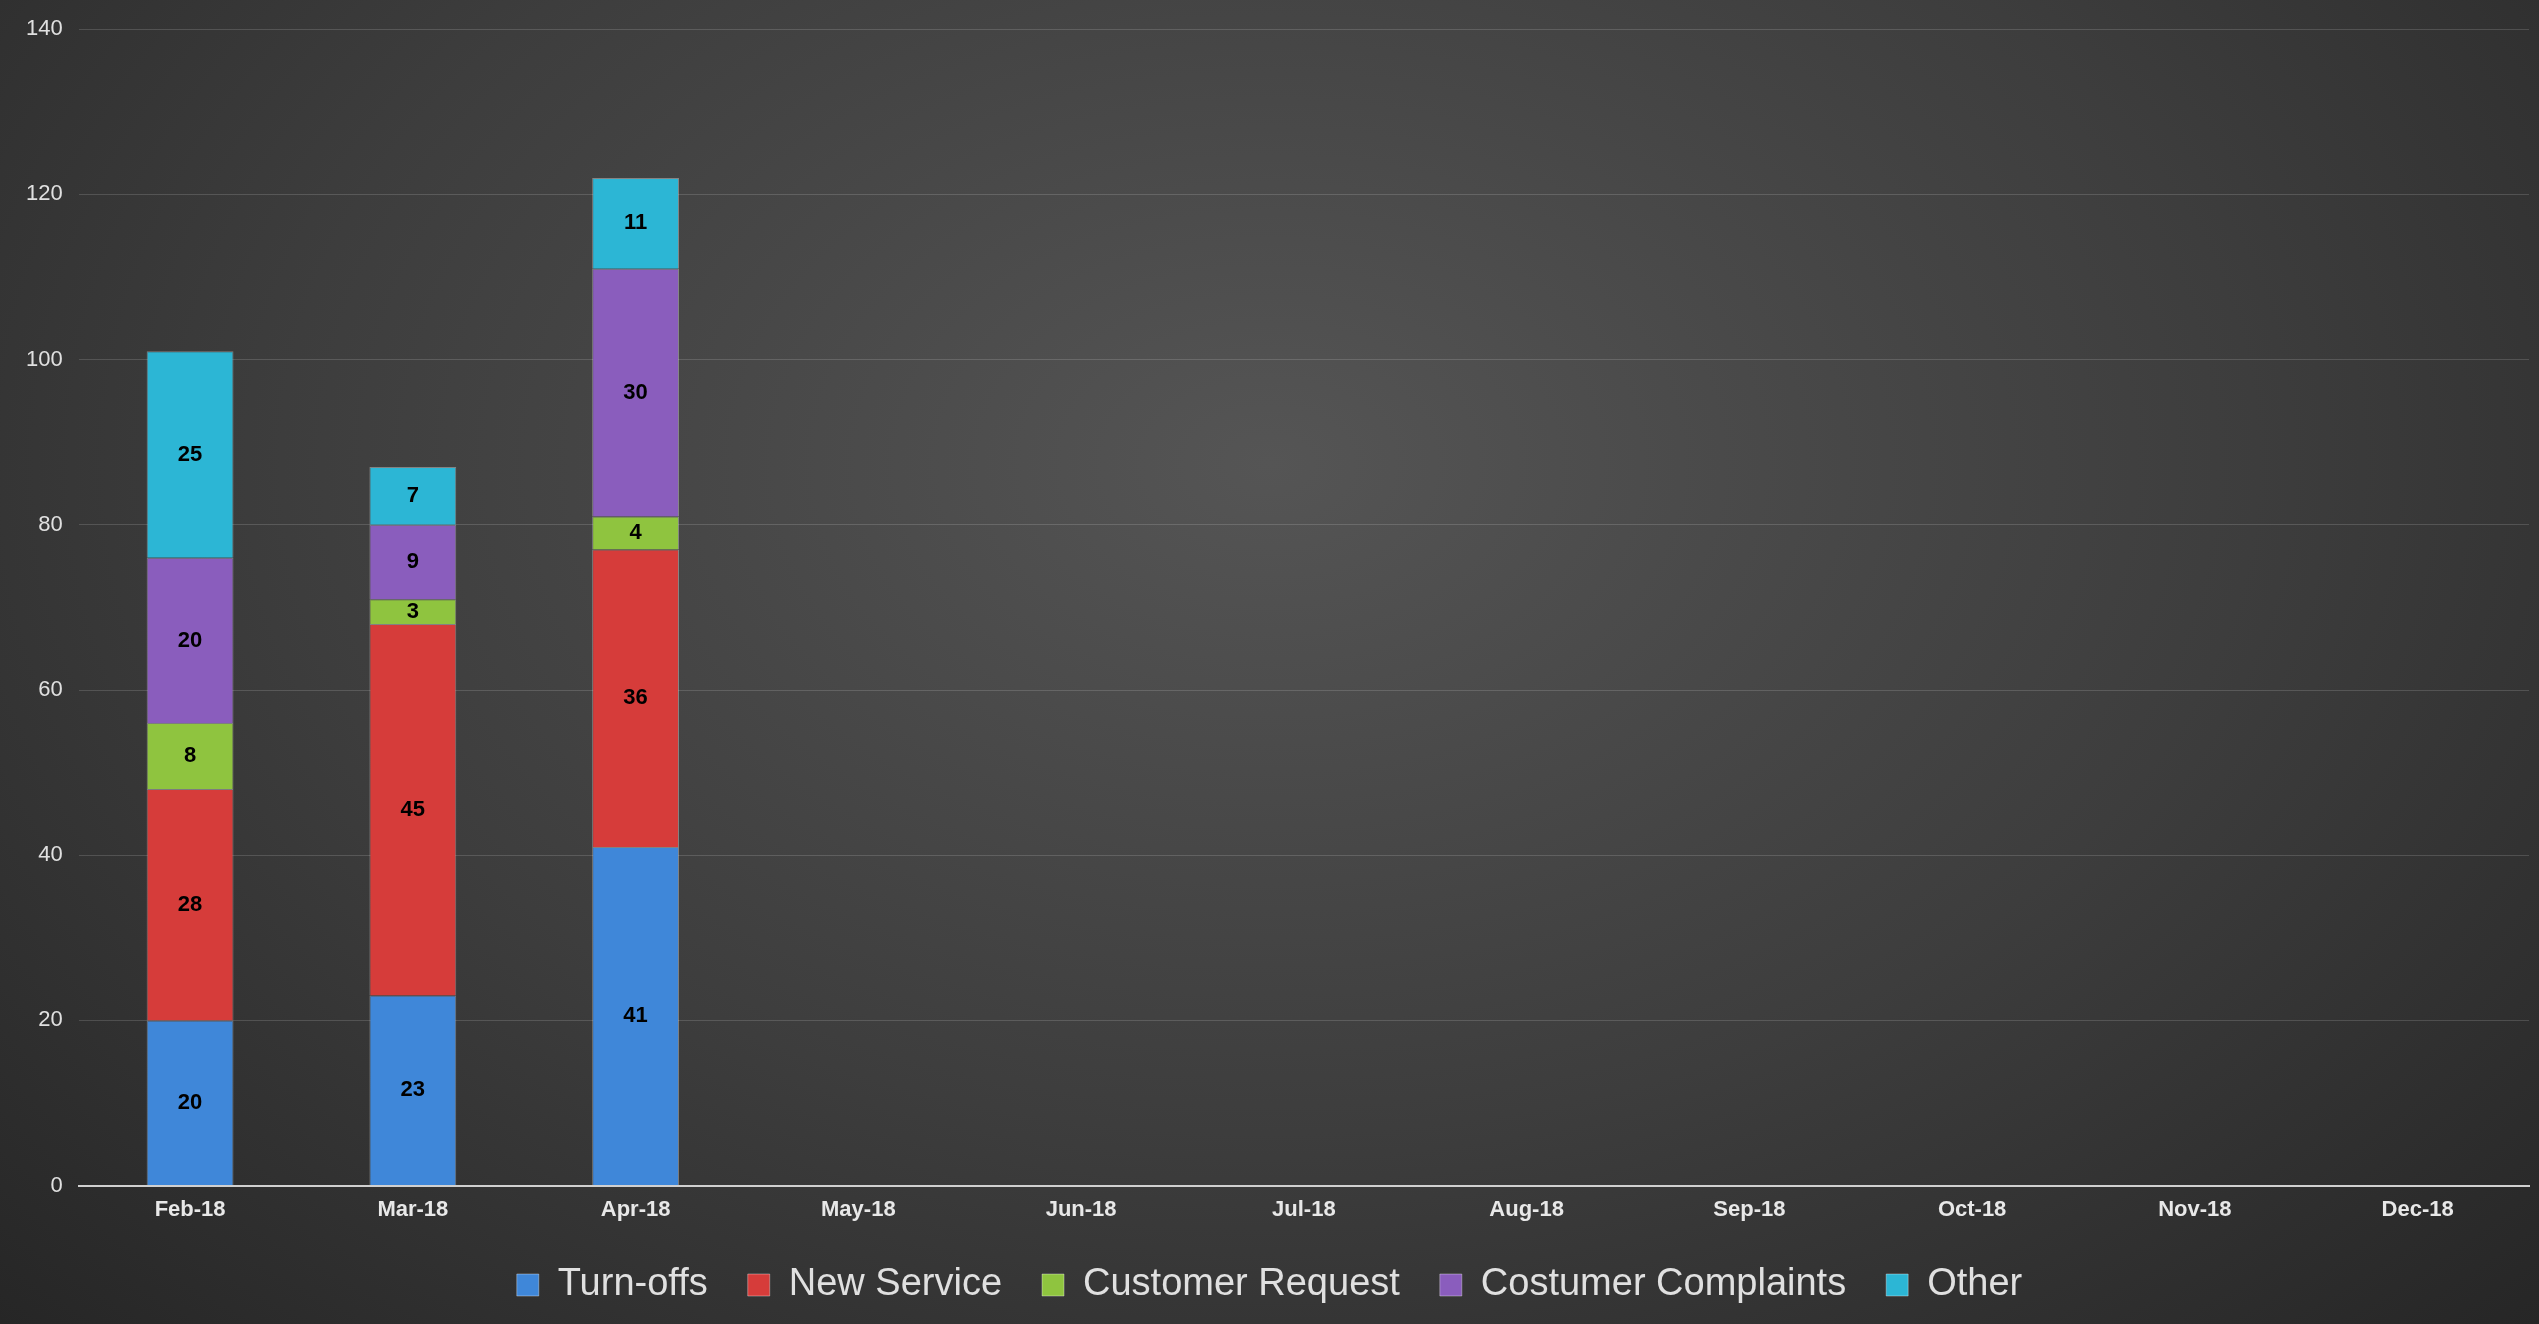  What do you see at coordinates (1242, 1282) in the screenshot?
I see `legend-label: Customer Request` at bounding box center [1242, 1282].